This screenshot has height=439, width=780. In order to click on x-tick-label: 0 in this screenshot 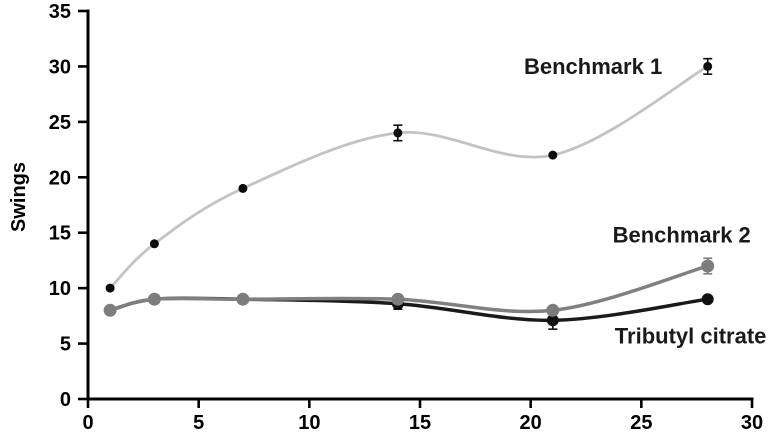, I will do `click(87, 423)`.